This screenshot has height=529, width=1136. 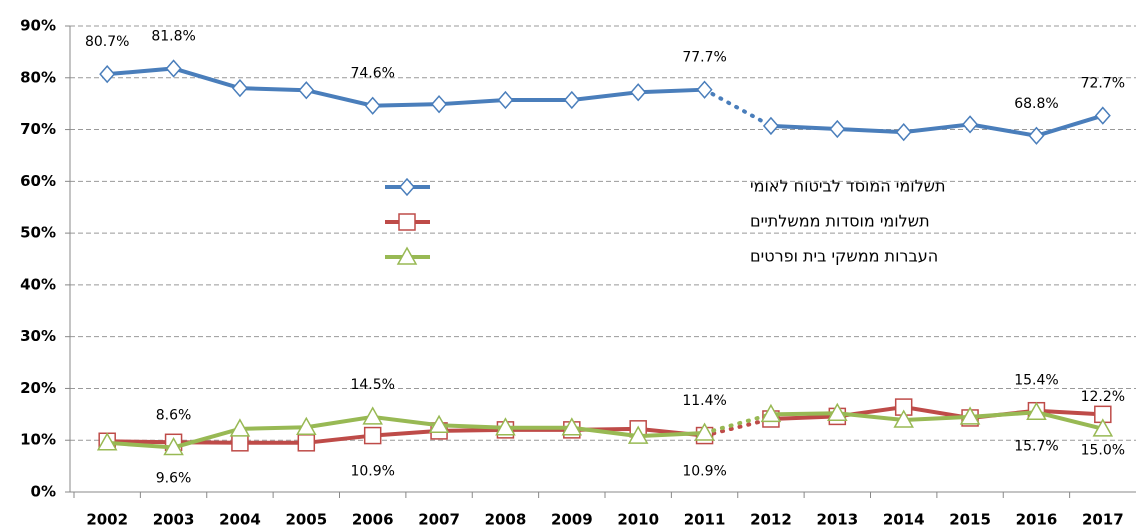 What do you see at coordinates (704, 401) in the screenshot?
I see `data-label: 11.4%` at bounding box center [704, 401].